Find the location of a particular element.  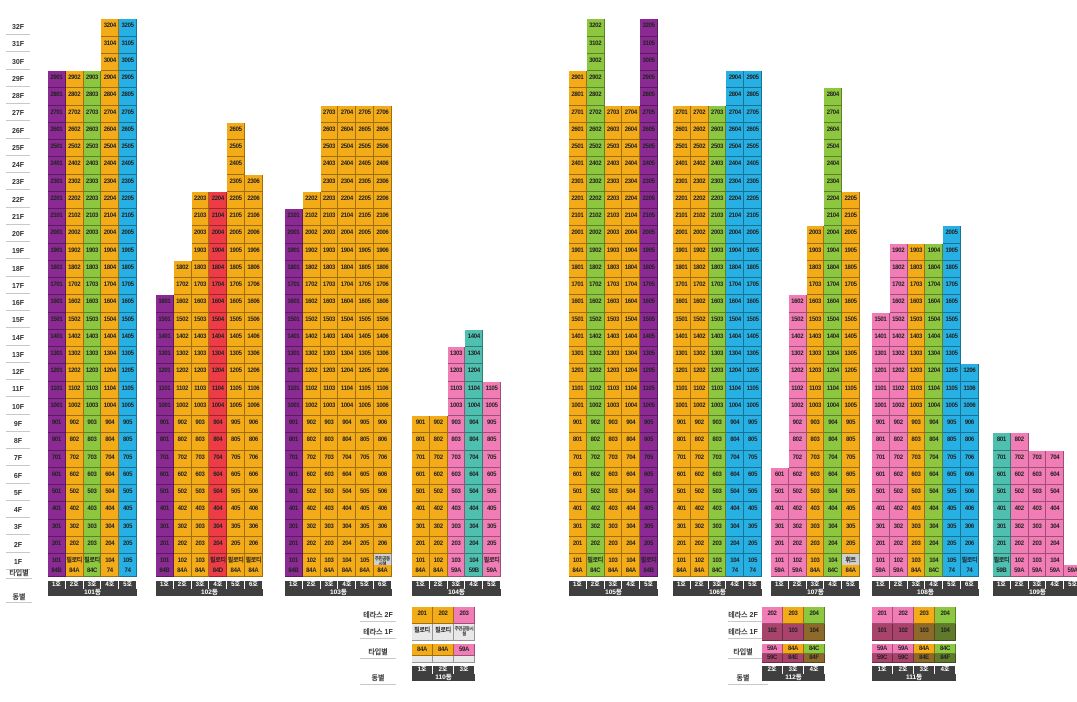

terrace-label: 테라스 2F is located at coordinates (378, 615).